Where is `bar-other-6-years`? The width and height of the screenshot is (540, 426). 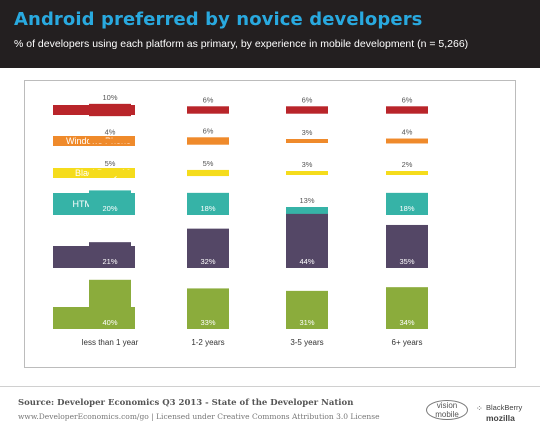
bar-other-6-years is located at coordinates (407, 110).